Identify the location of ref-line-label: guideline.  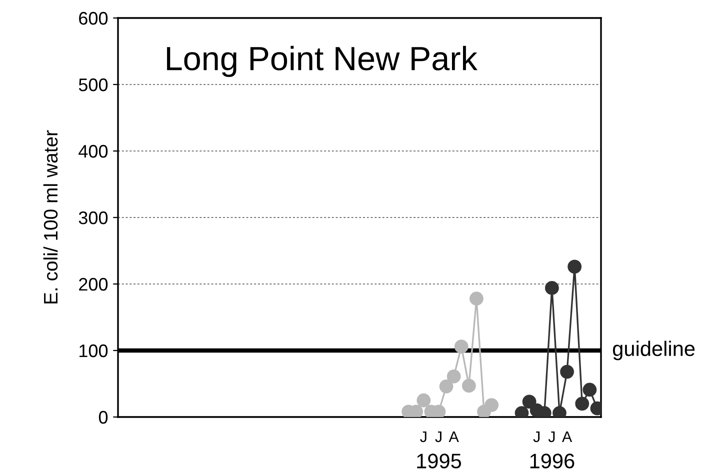
(653, 350).